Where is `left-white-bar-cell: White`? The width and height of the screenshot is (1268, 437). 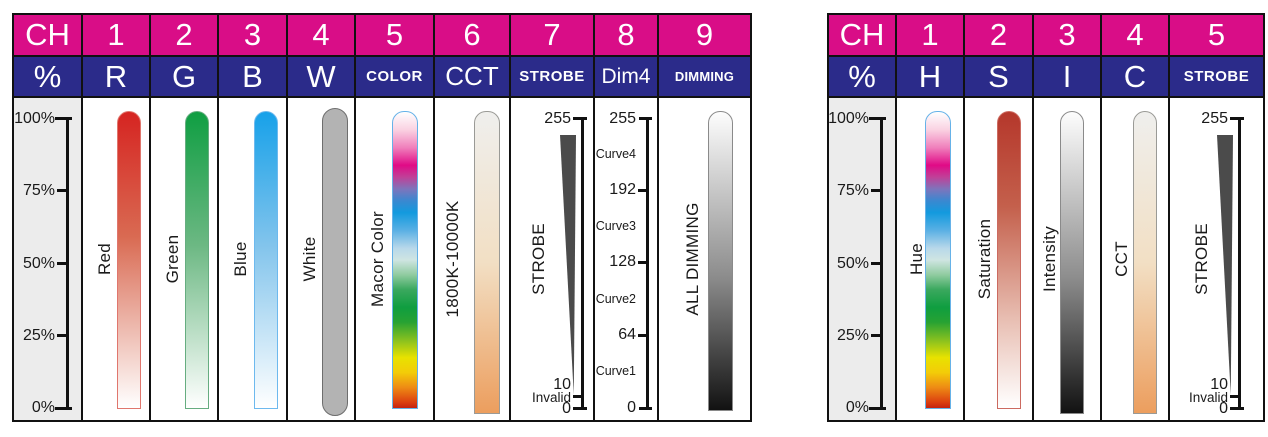 left-white-bar-cell: White is located at coordinates (321, 259).